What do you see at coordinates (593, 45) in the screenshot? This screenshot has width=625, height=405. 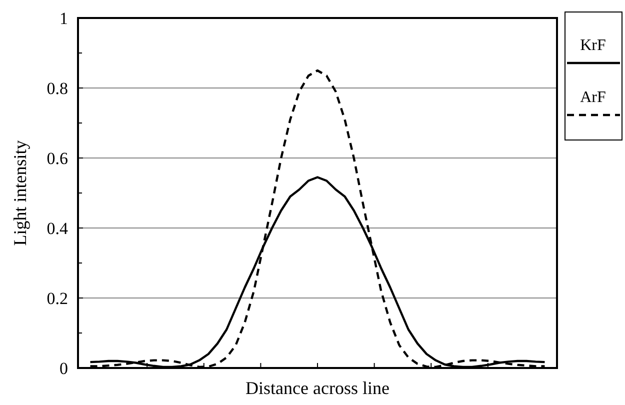 I see `text: KrF` at bounding box center [593, 45].